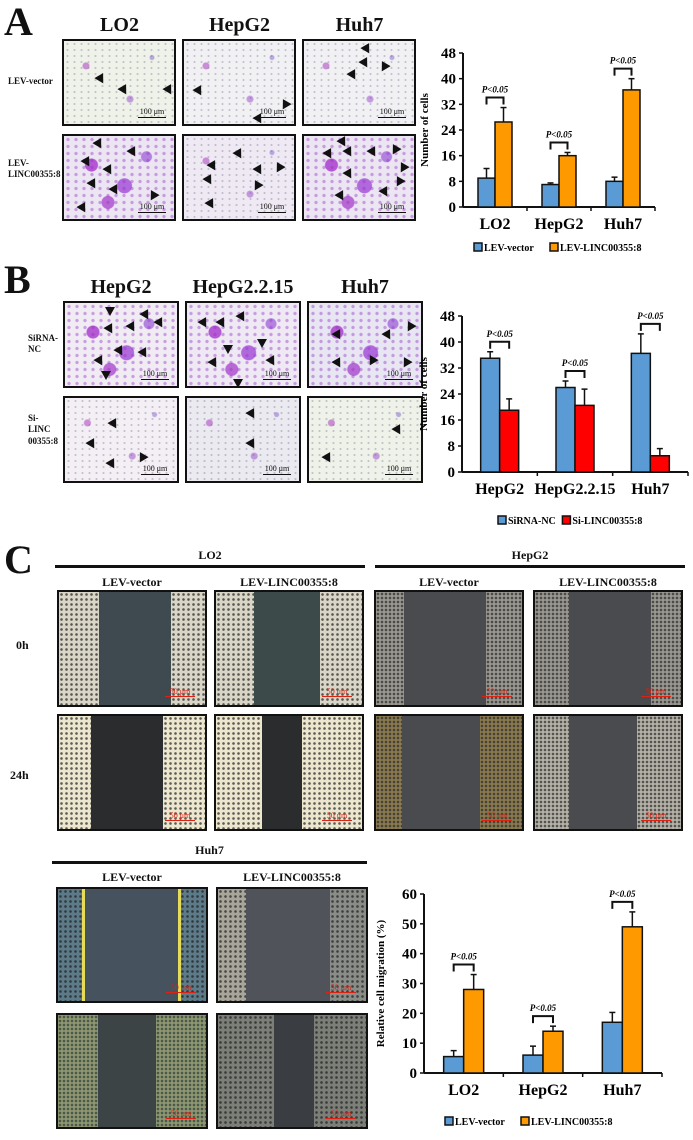 The image size is (693, 1140). What do you see at coordinates (210, 555) in the screenshot?
I see `group-title: LO2` at bounding box center [210, 555].